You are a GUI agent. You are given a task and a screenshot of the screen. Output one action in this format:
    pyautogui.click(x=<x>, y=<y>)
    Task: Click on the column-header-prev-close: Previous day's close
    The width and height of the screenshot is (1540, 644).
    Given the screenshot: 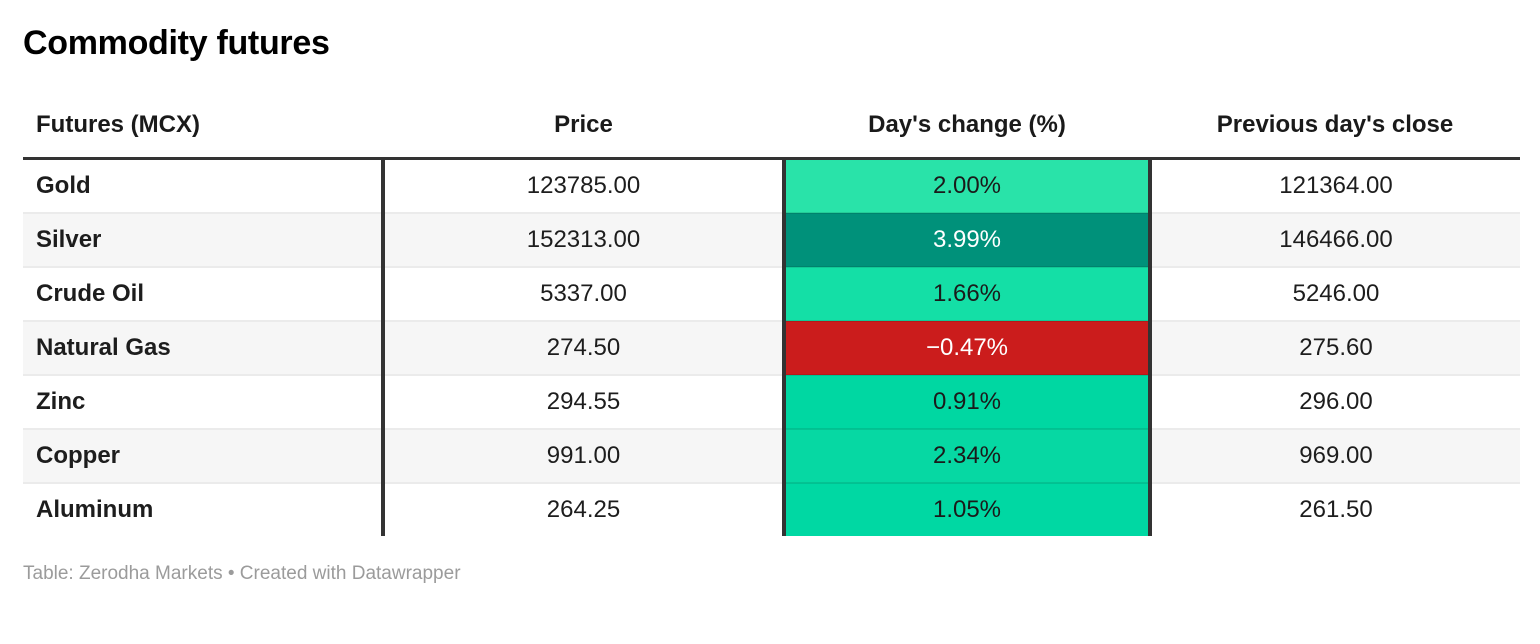 What is the action you would take?
    pyautogui.click(x=1335, y=124)
    